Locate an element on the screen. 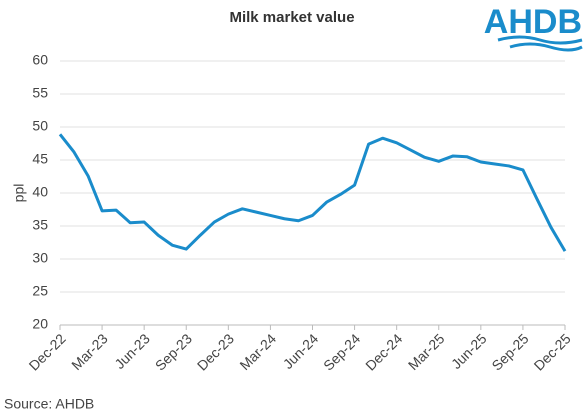  chart-title: Milk market value is located at coordinates (291, 17).